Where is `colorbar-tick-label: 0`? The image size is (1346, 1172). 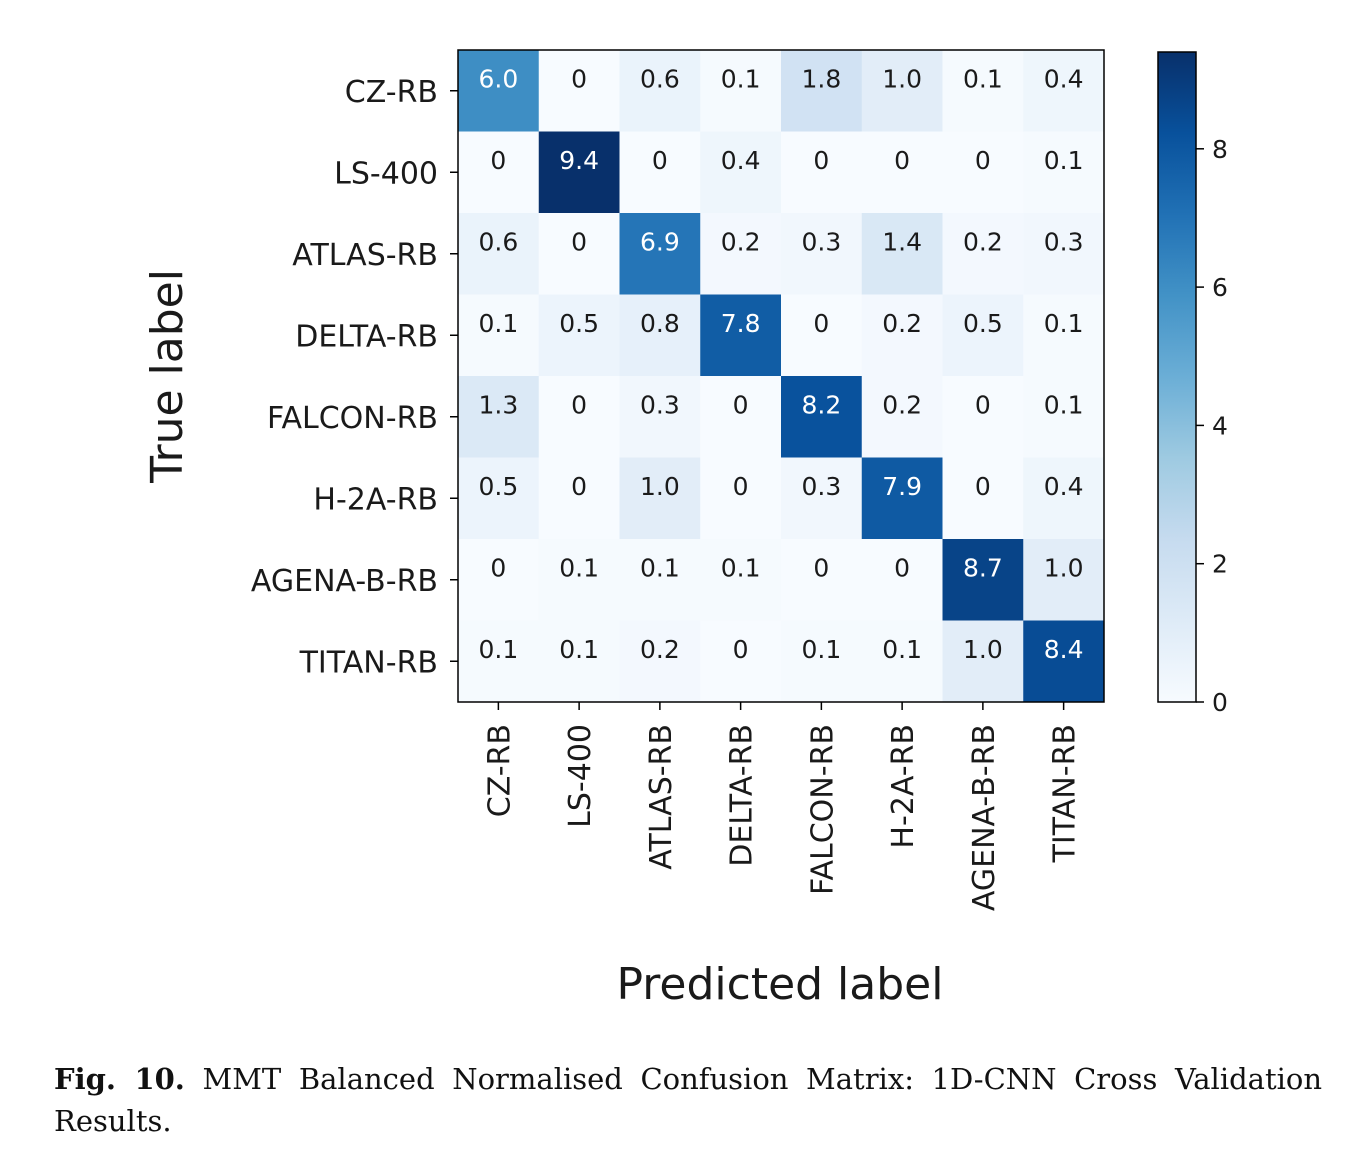 colorbar-tick-label: 0 is located at coordinates (1220, 702).